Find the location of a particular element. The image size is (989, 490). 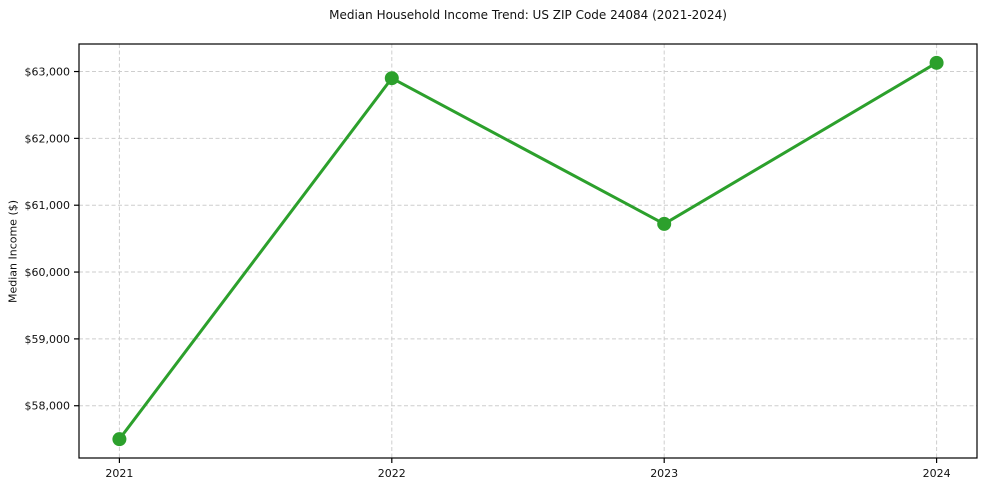

data-point-2024 is located at coordinates (936, 62).